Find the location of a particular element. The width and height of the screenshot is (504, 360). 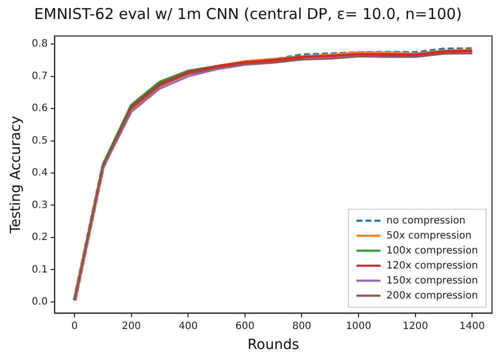

chart-title: EMNIST-62 eval w/ 1m CNN (central DP, ε= 10.0, n=100) is located at coordinates (248, 13).